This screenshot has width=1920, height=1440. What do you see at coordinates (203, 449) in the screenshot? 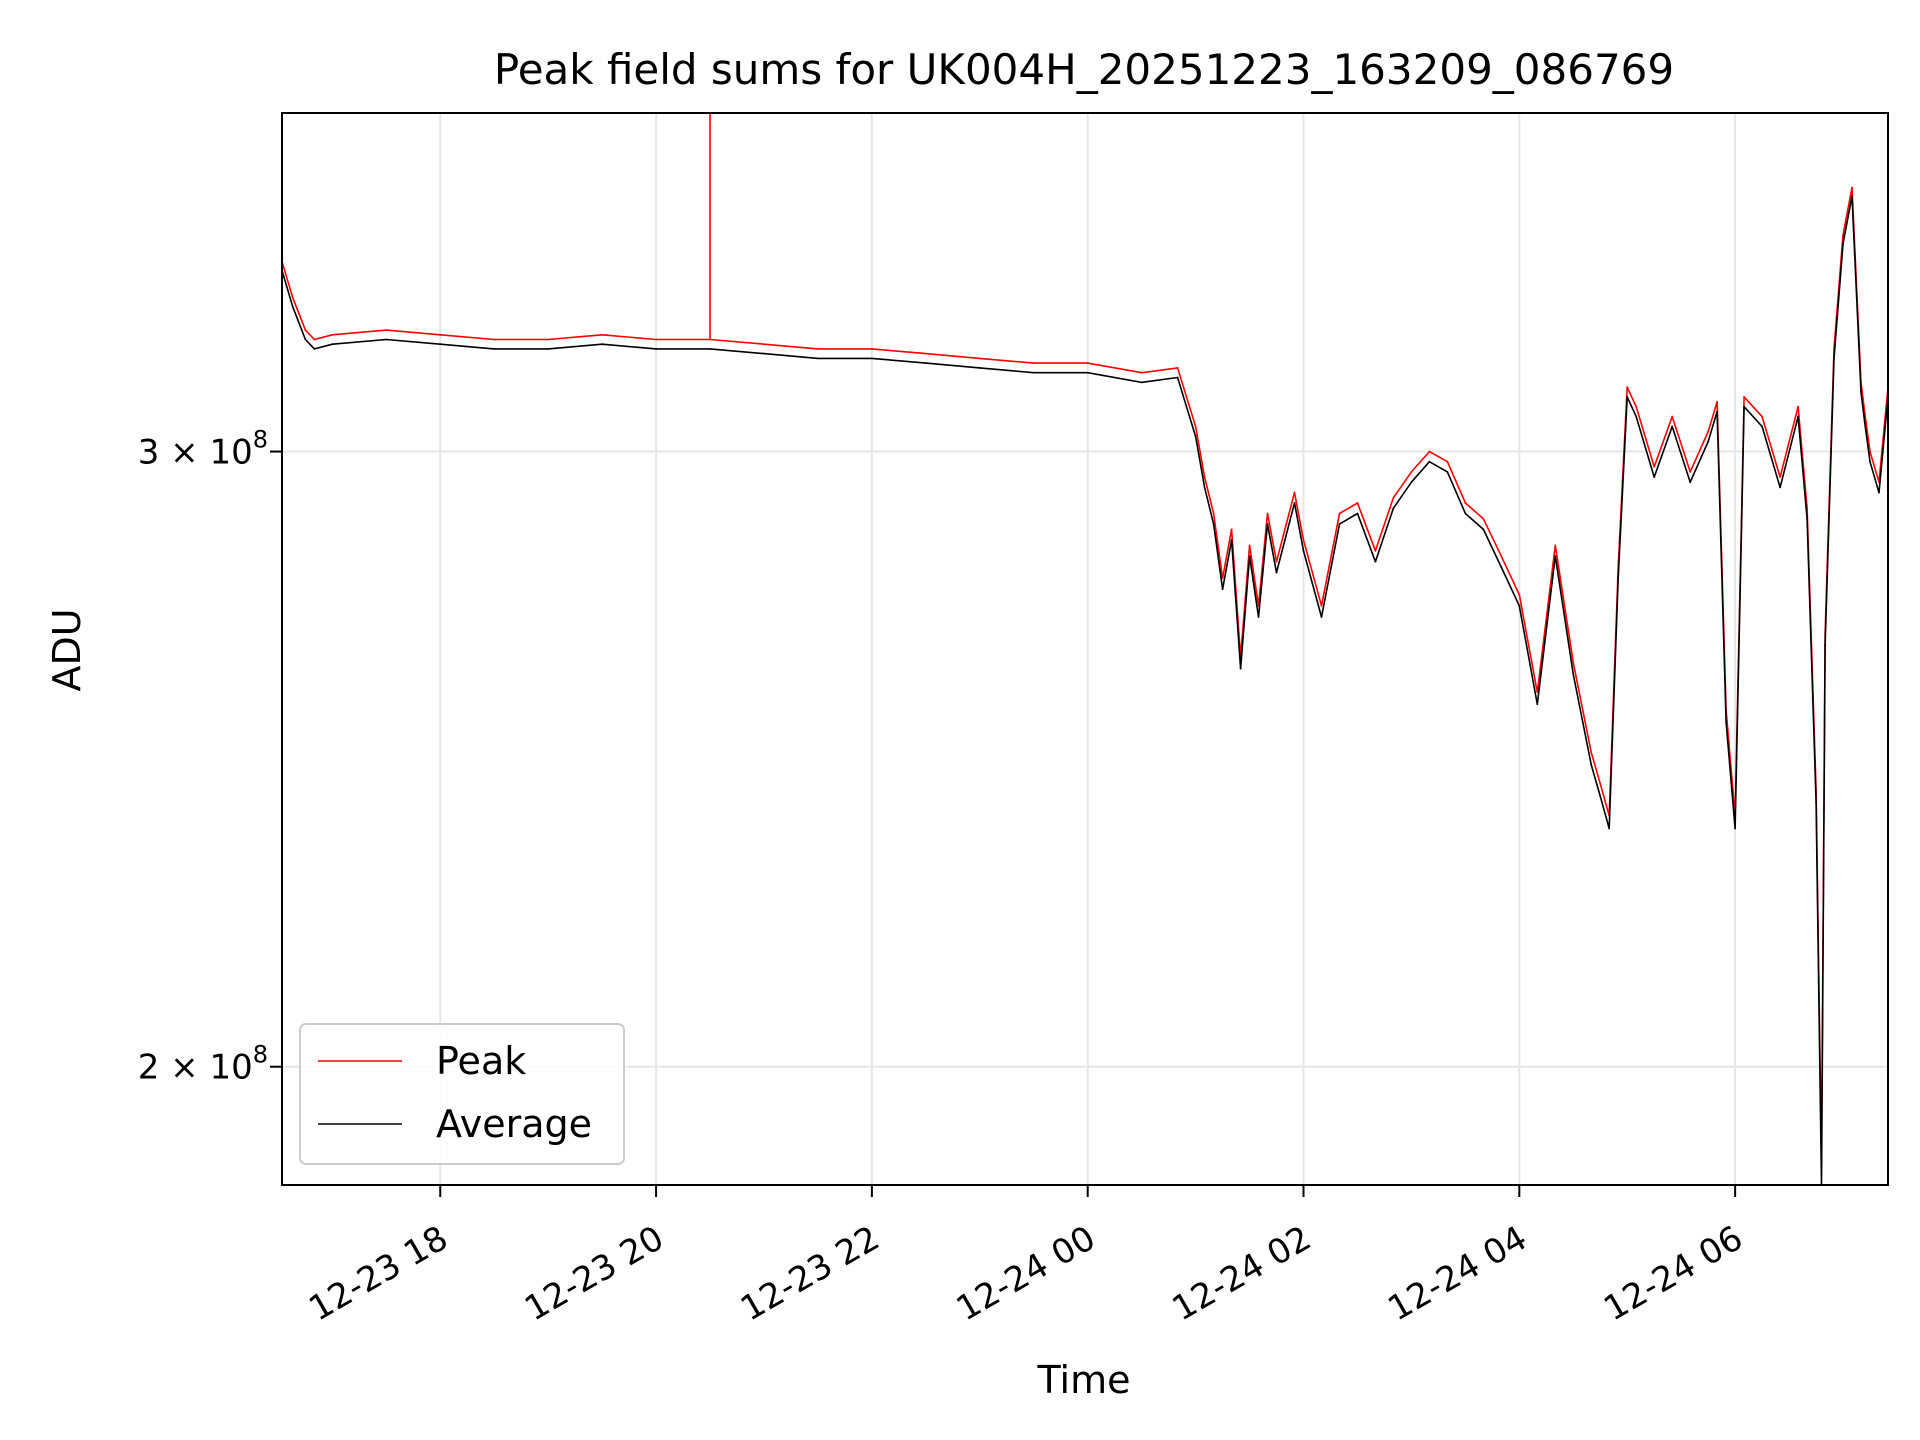
I see `y-tick-label: 3 × 108` at bounding box center [203, 449].